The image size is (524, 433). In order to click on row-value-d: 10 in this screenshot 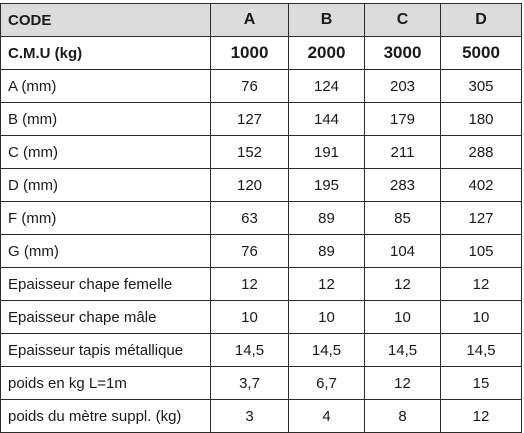, I will do `click(481, 317)`.